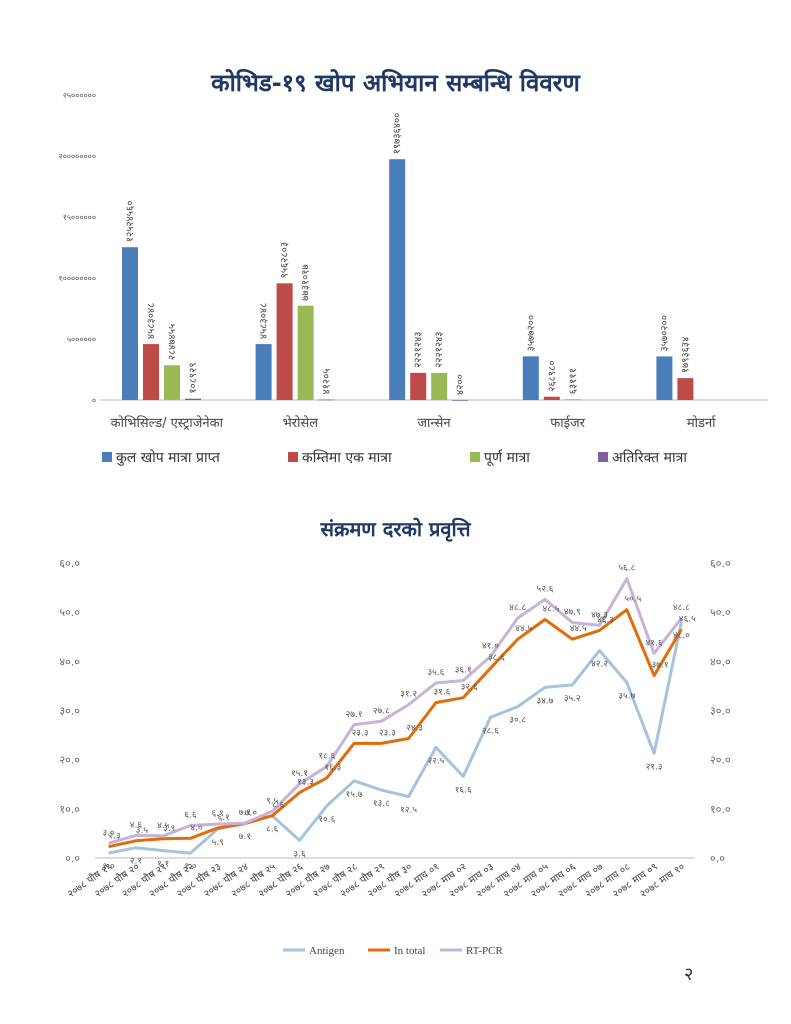 Image resolution: width=791 pixels, height=1024 pixels. What do you see at coordinates (69, 612) in the screenshot?
I see `y-tick-label: ५०.०` at bounding box center [69, 612].